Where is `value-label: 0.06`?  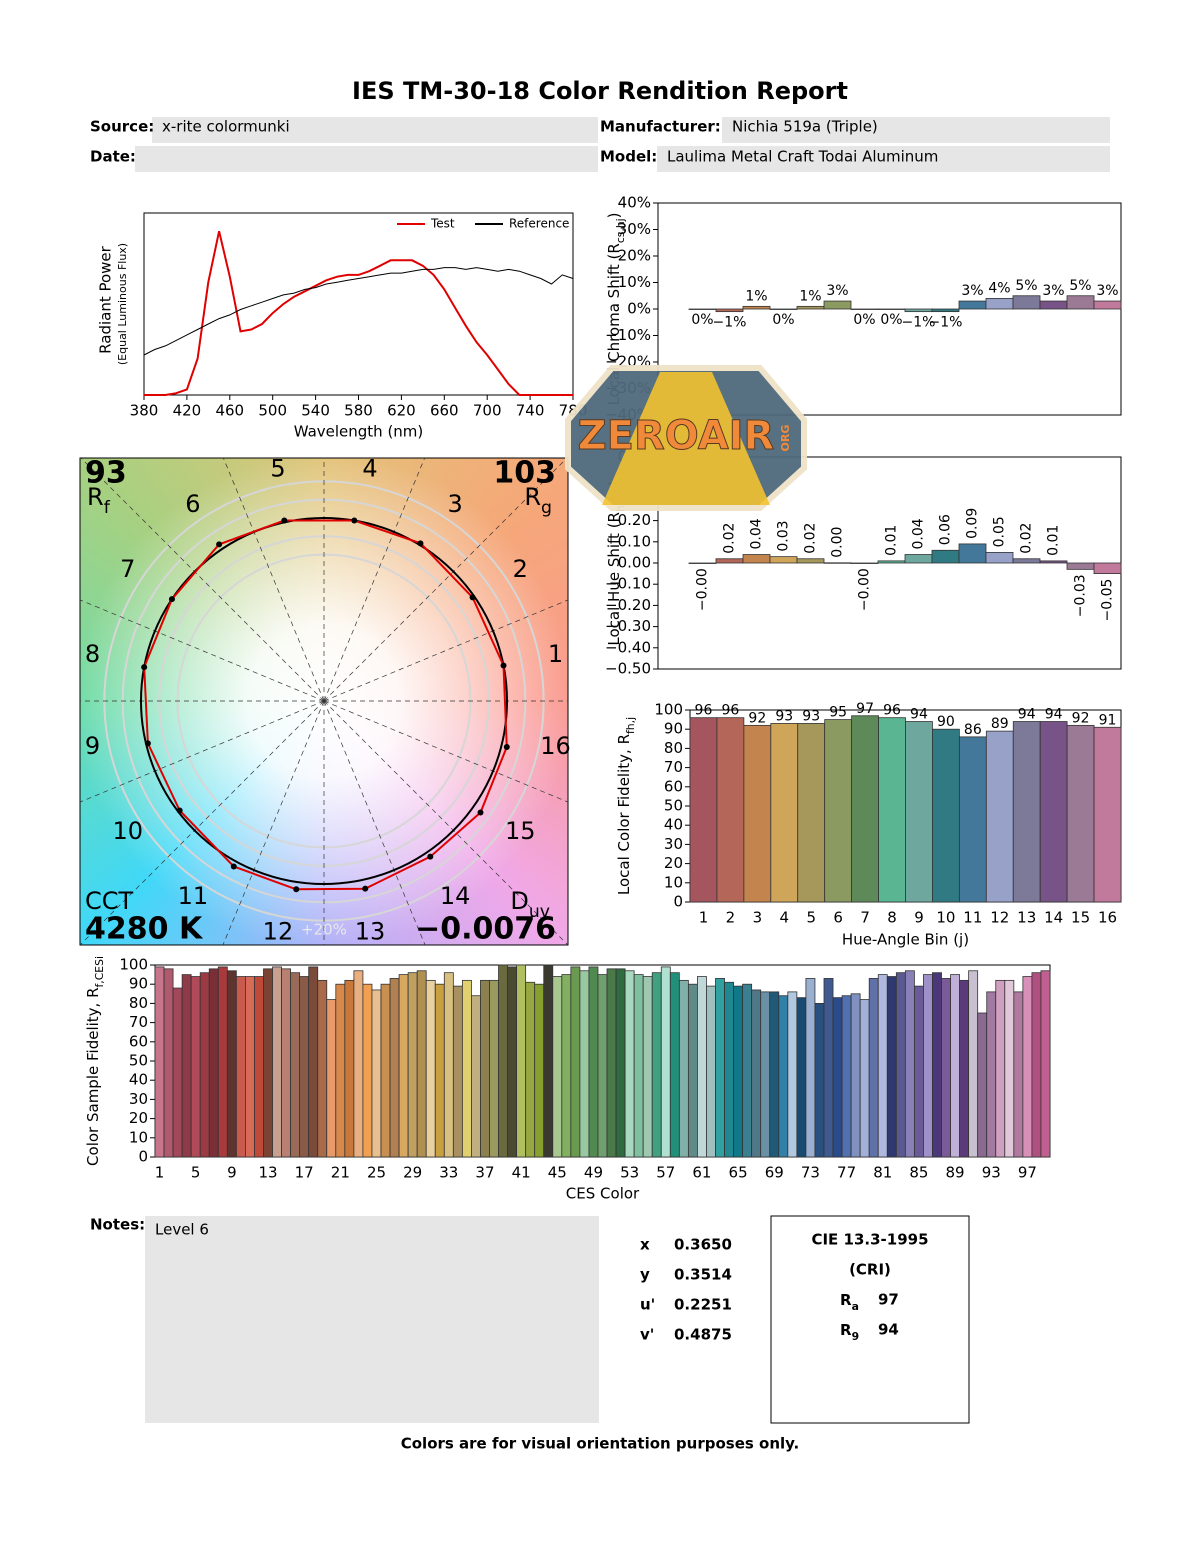 value-label: 0.06 is located at coordinates (946, 529).